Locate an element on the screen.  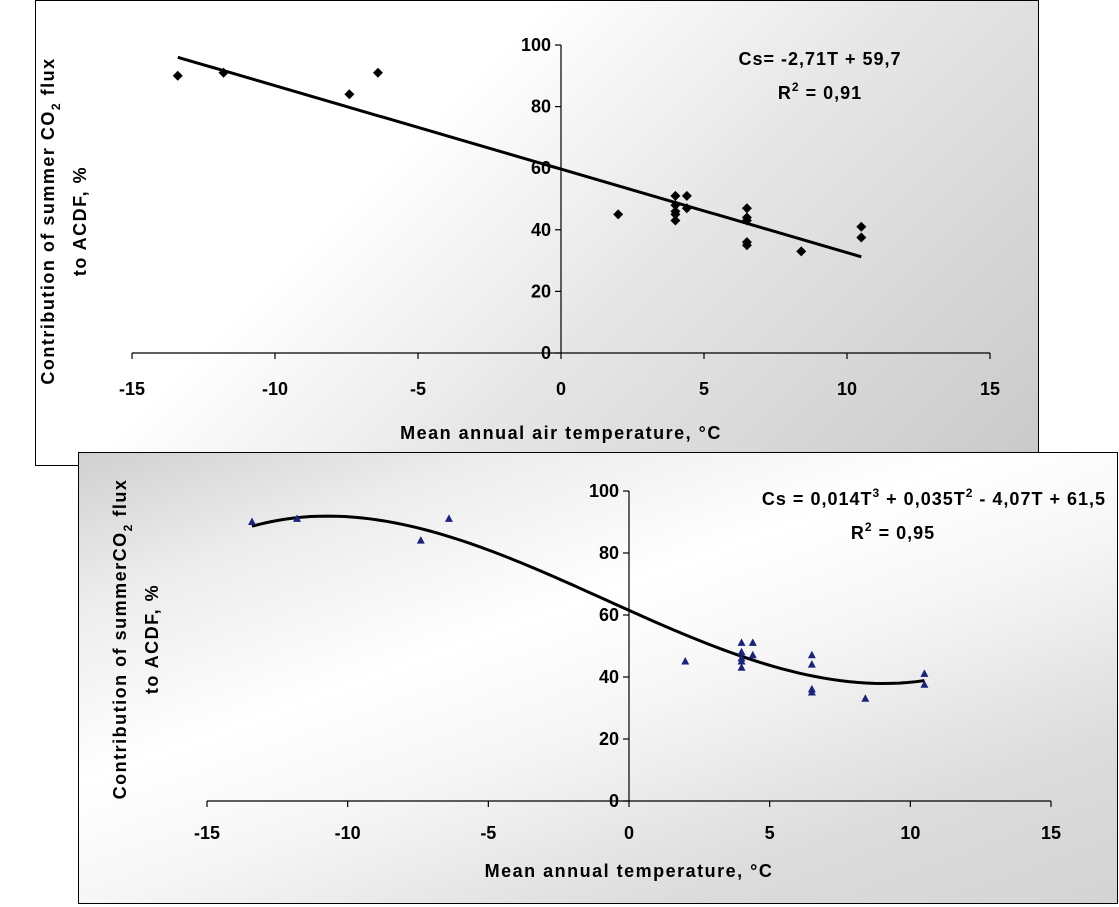
svg-text: R2 = 0,95 is located at coordinates (893, 531).